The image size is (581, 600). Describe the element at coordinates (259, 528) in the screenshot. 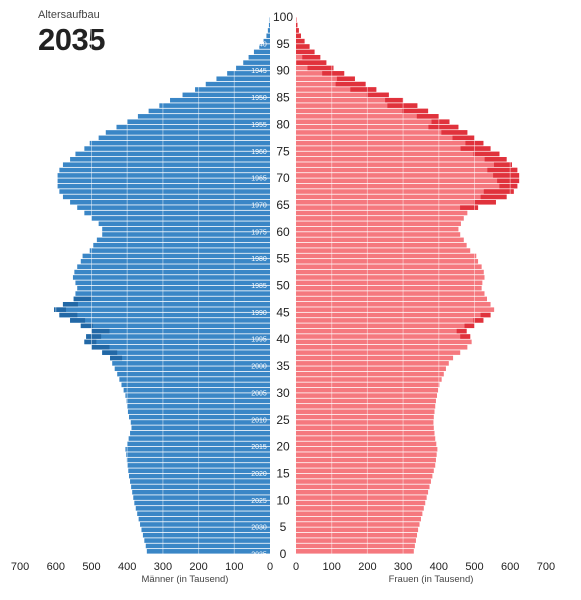

I see `birth-year-2030: 2030` at that location.